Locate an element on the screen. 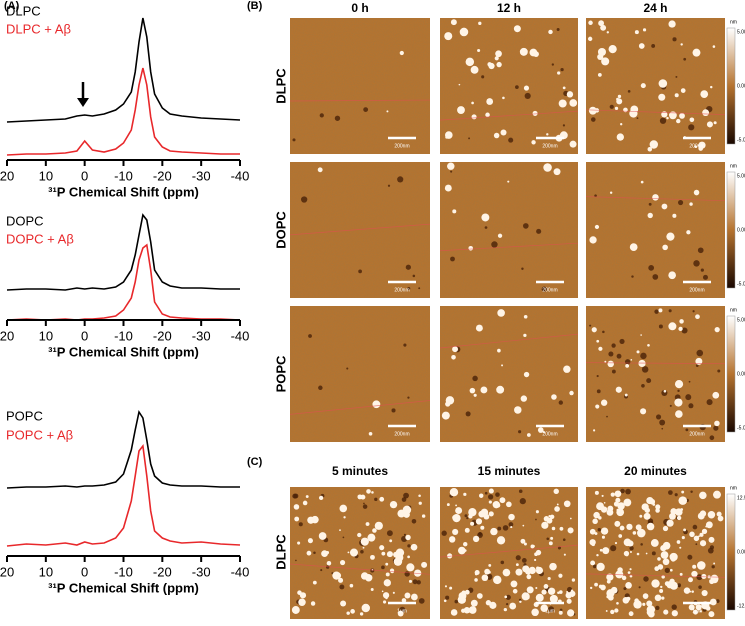  spectrum-line is located at coordinates (123, 70).